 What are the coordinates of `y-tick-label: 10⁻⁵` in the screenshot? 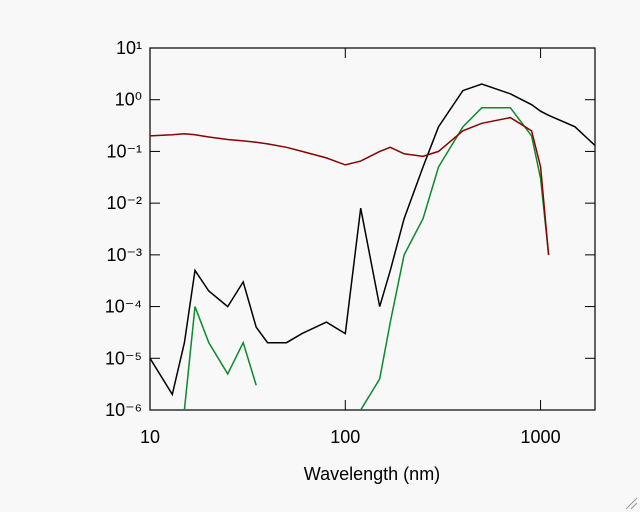 It's located at (123, 358).